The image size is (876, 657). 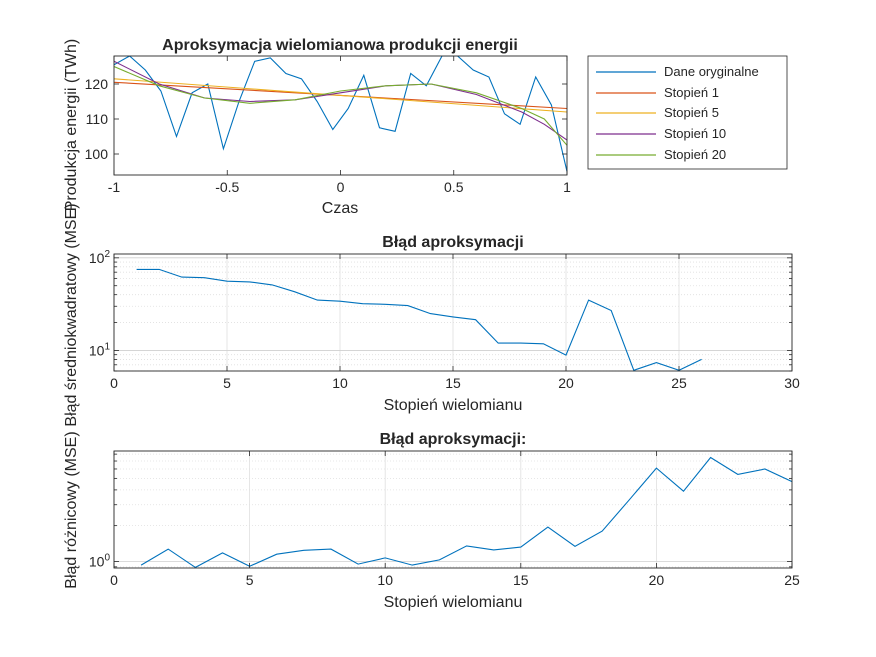 I want to click on y-tick-label: 110, so click(x=97, y=119).